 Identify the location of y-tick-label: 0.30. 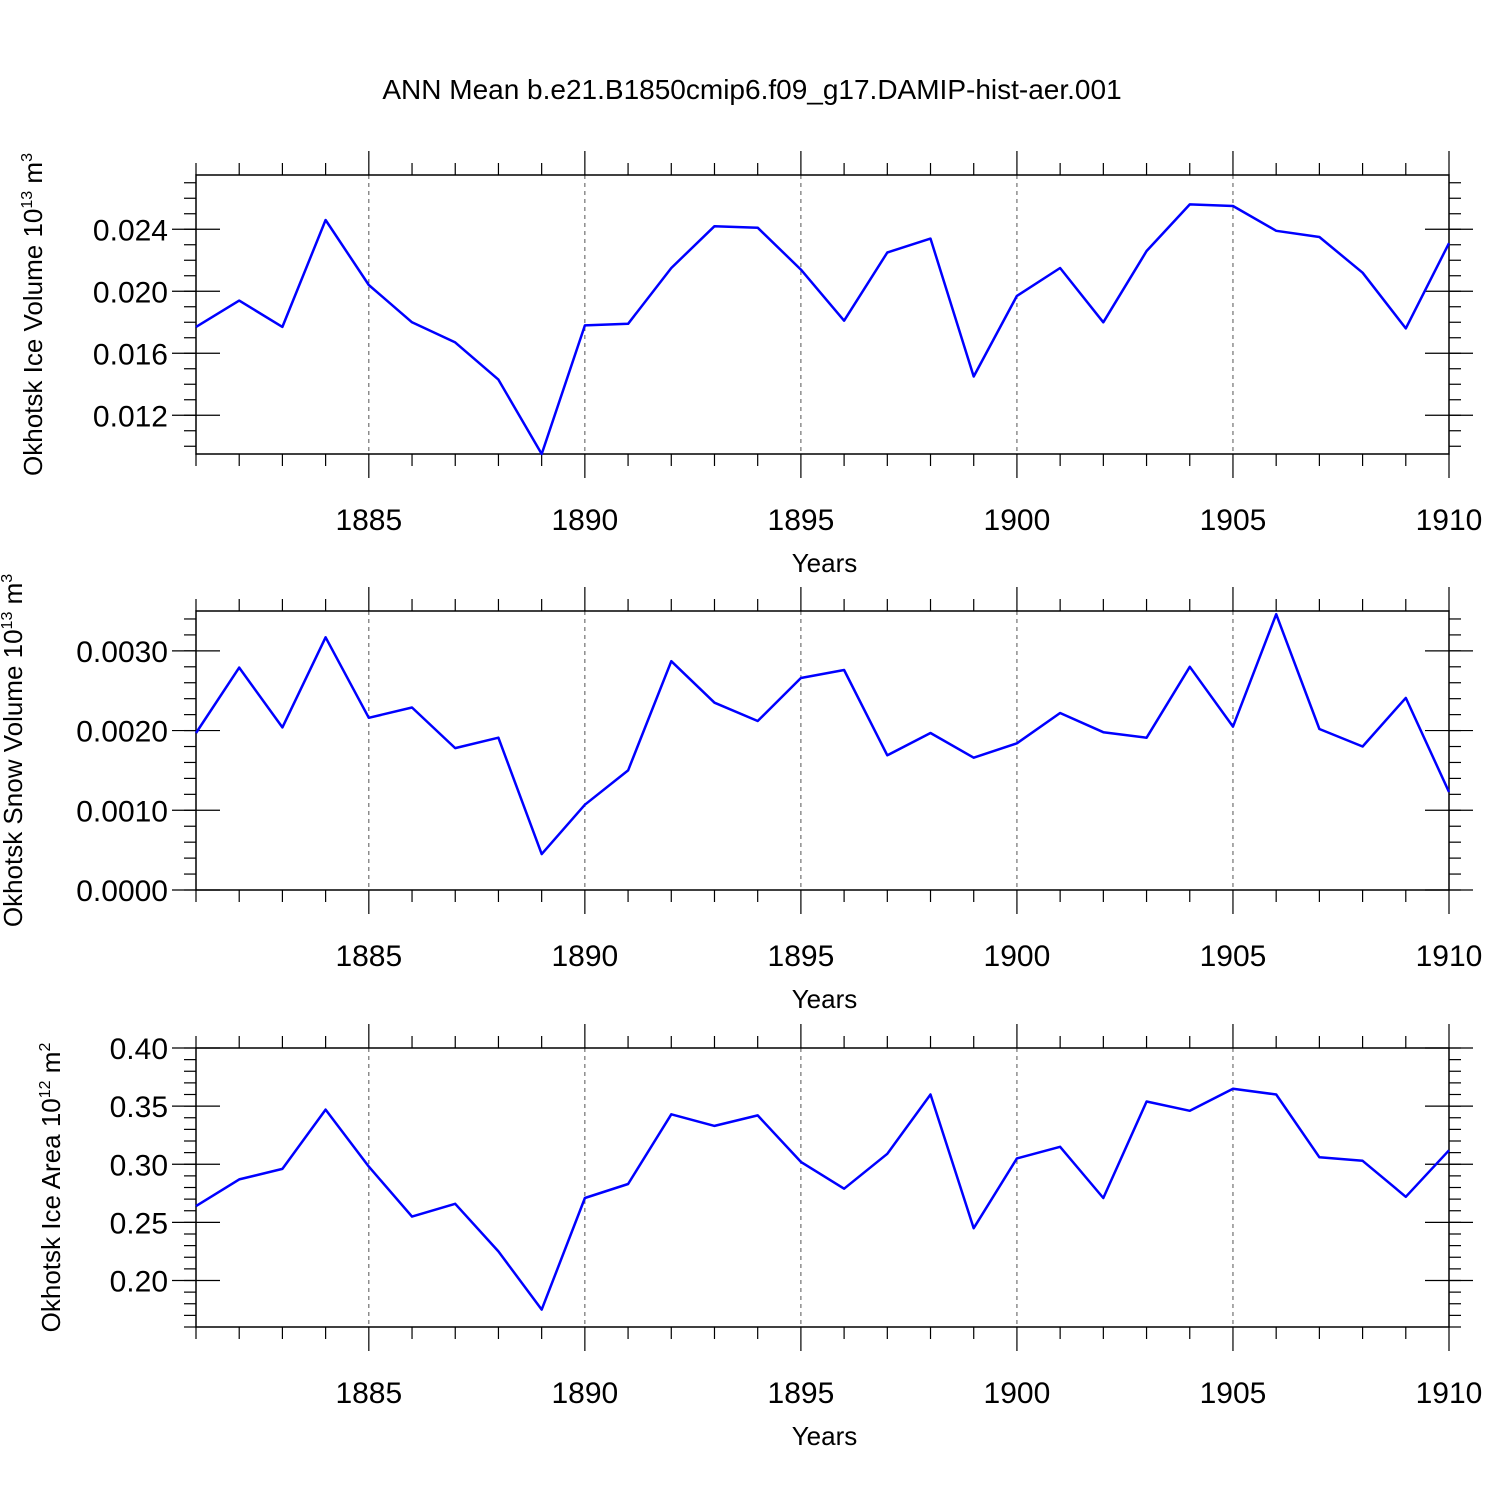
(139, 1165).